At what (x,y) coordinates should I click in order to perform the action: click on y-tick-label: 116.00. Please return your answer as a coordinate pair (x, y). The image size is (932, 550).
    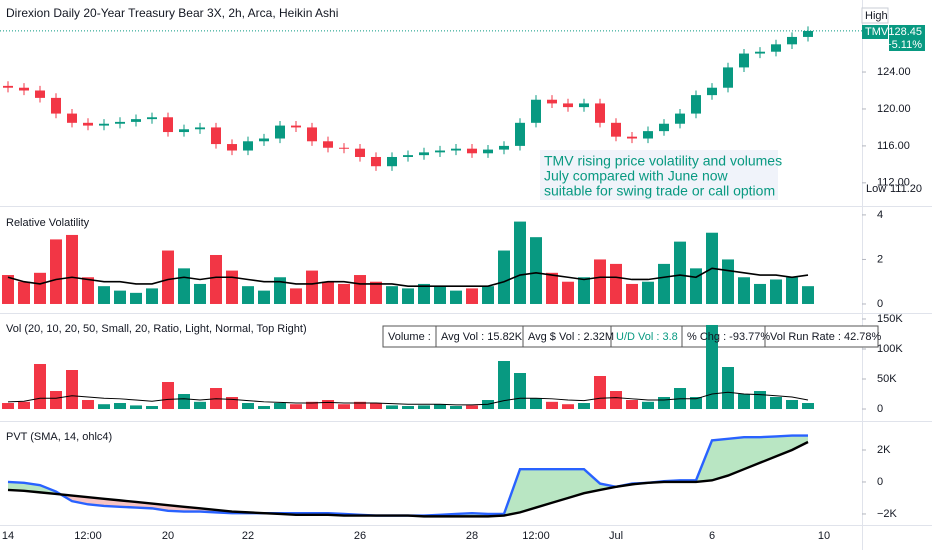
    Looking at the image, I should click on (893, 146).